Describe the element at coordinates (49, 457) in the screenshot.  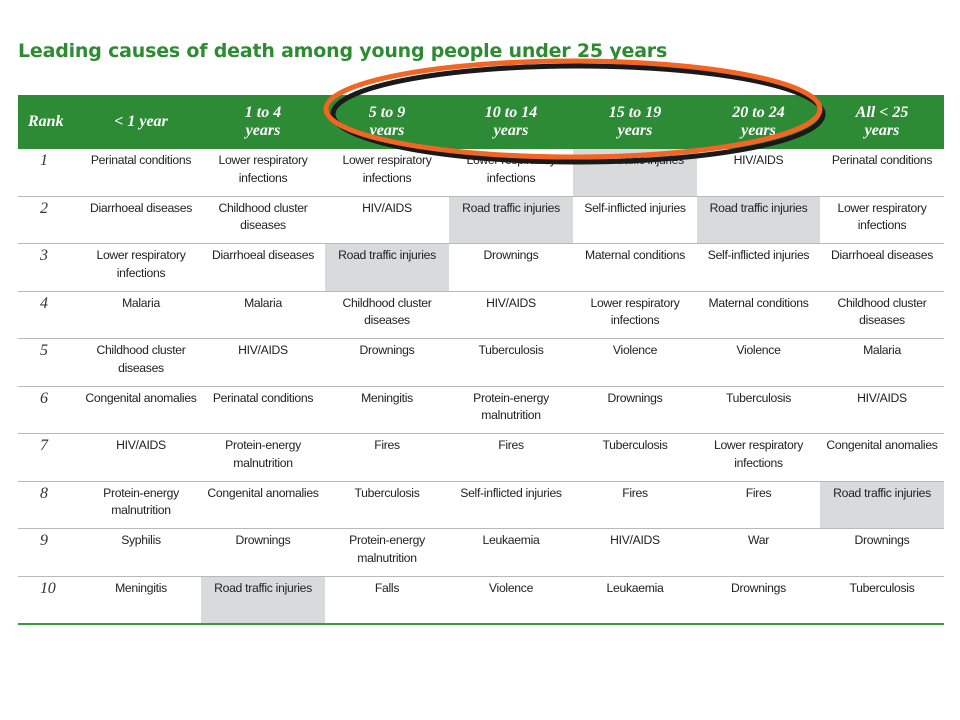
I see `rank-cell: 7` at that location.